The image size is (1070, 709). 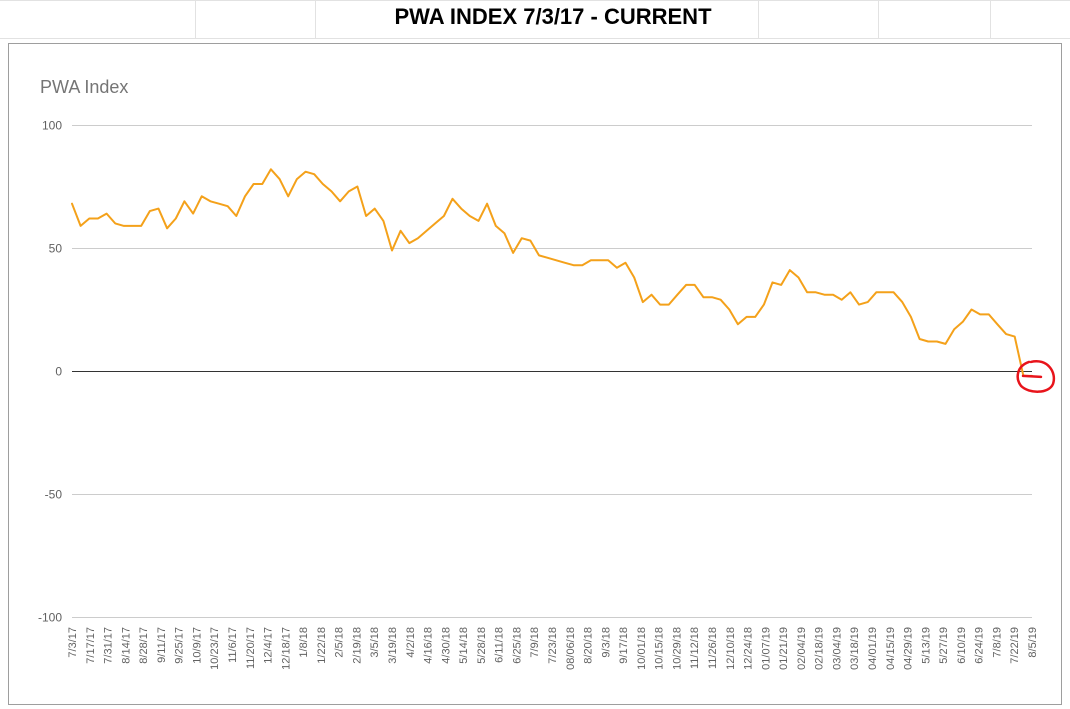 What do you see at coordinates (322, 645) in the screenshot?
I see `x-tick-label: 1/22/18` at bounding box center [322, 645].